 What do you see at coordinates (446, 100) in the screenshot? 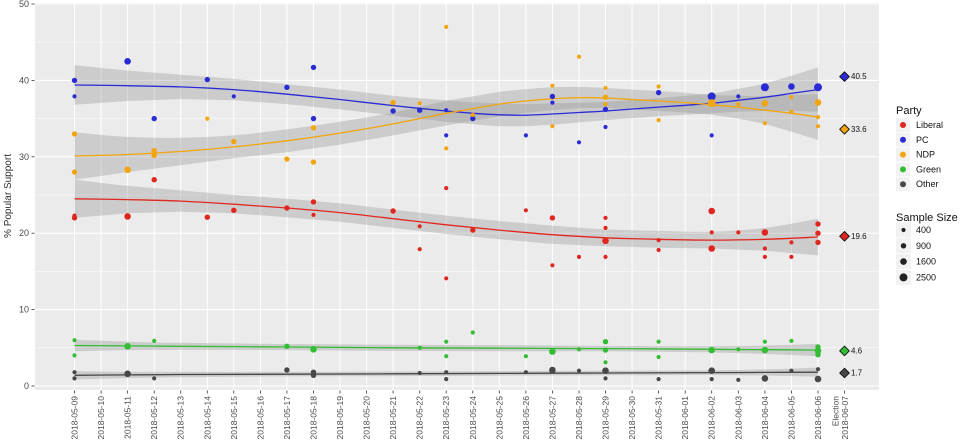
I see `trend-line-pc` at bounding box center [446, 100].